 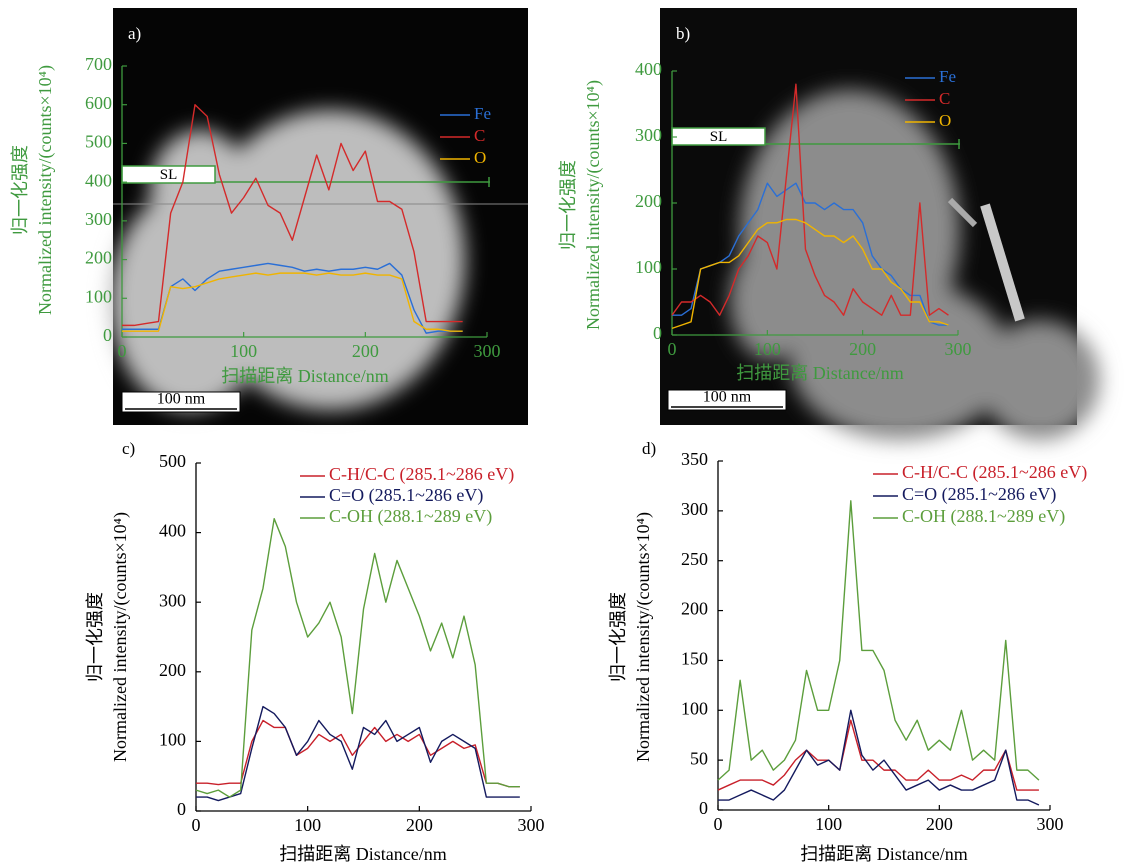 I want to click on panel-label: a), so click(x=134, y=33).